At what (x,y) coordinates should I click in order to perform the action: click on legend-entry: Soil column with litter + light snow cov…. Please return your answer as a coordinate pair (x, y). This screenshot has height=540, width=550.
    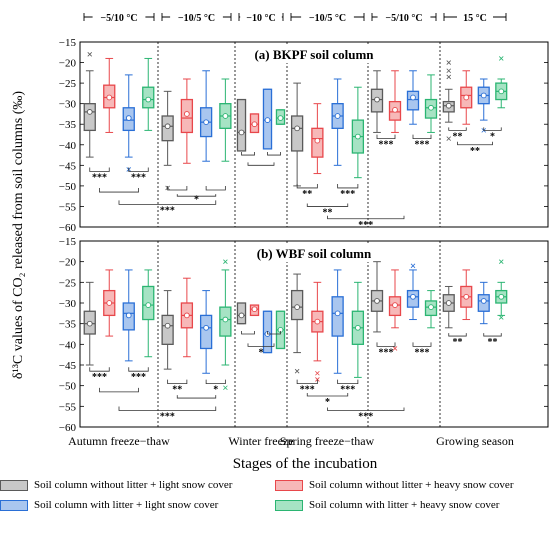
    Looking at the image, I should click on (109, 505).